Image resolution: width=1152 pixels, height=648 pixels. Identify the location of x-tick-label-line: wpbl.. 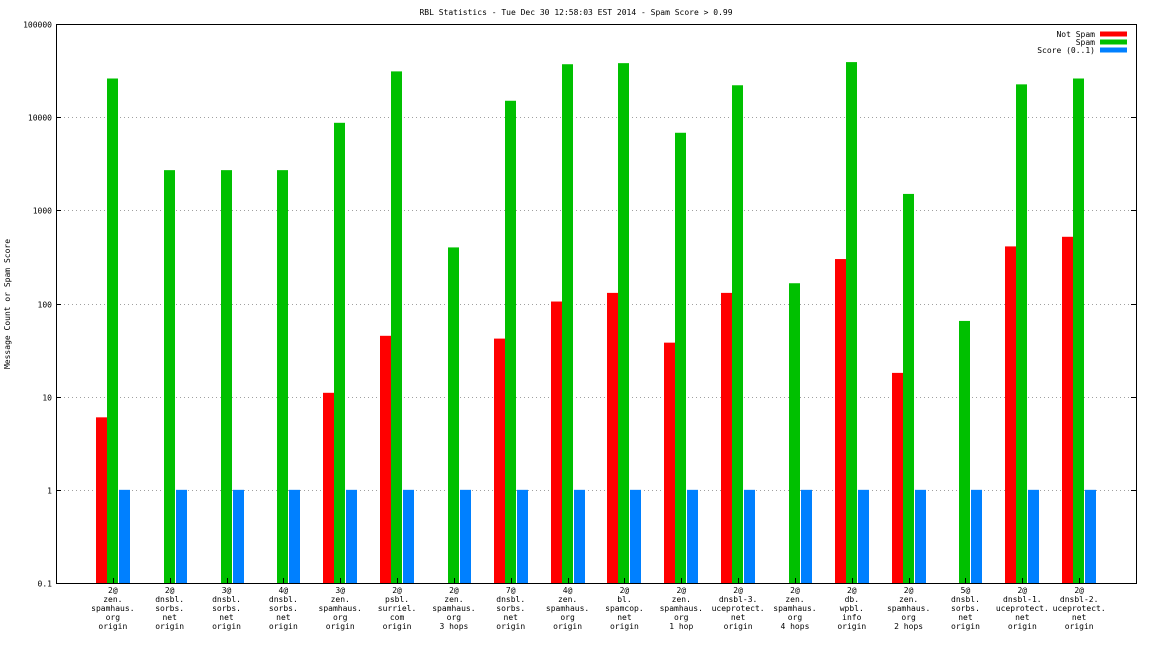
(852, 608).